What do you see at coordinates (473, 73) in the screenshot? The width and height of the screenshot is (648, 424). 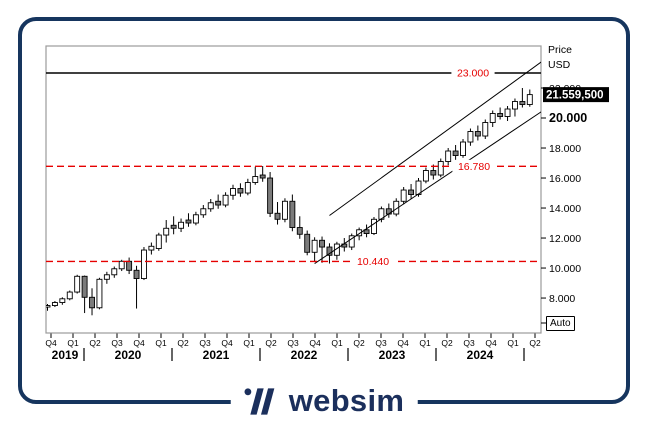 I see `resistance-label-bg` at bounding box center [473, 73].